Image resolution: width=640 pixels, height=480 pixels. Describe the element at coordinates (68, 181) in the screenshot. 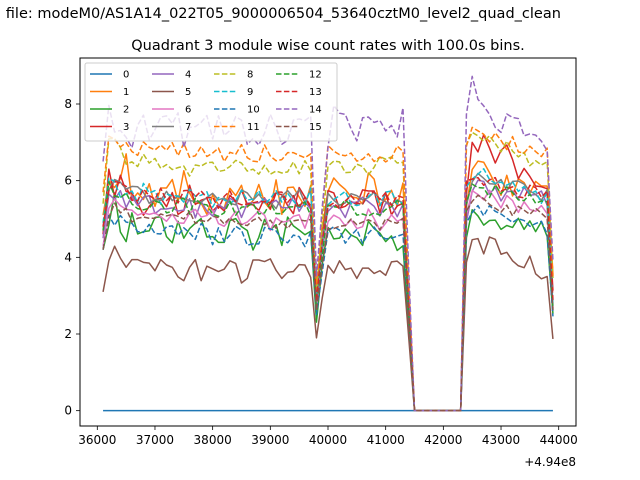

I see `y-tick-label: 6` at that location.